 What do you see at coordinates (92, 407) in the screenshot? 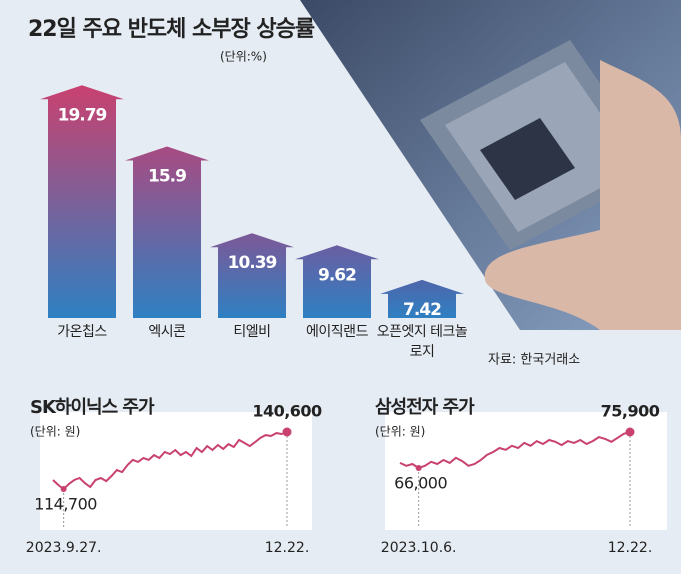
I see `chart-title: SK하이닉스 주가` at bounding box center [92, 407].